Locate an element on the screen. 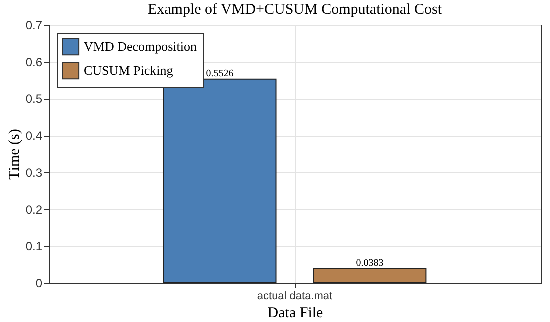 The width and height of the screenshot is (550, 322). y-tick-label: 0.2 is located at coordinates (34, 209).